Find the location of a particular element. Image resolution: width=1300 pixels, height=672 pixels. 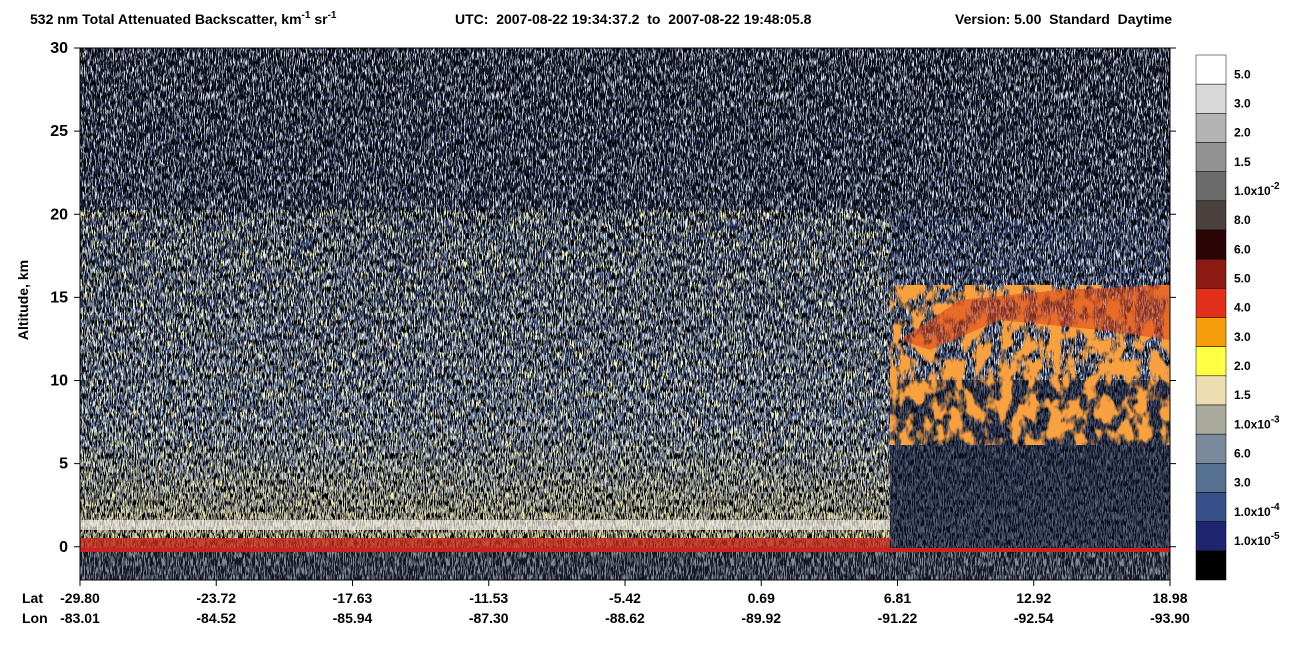

x-tick-label: -17.63 is located at coordinates (353, 598).